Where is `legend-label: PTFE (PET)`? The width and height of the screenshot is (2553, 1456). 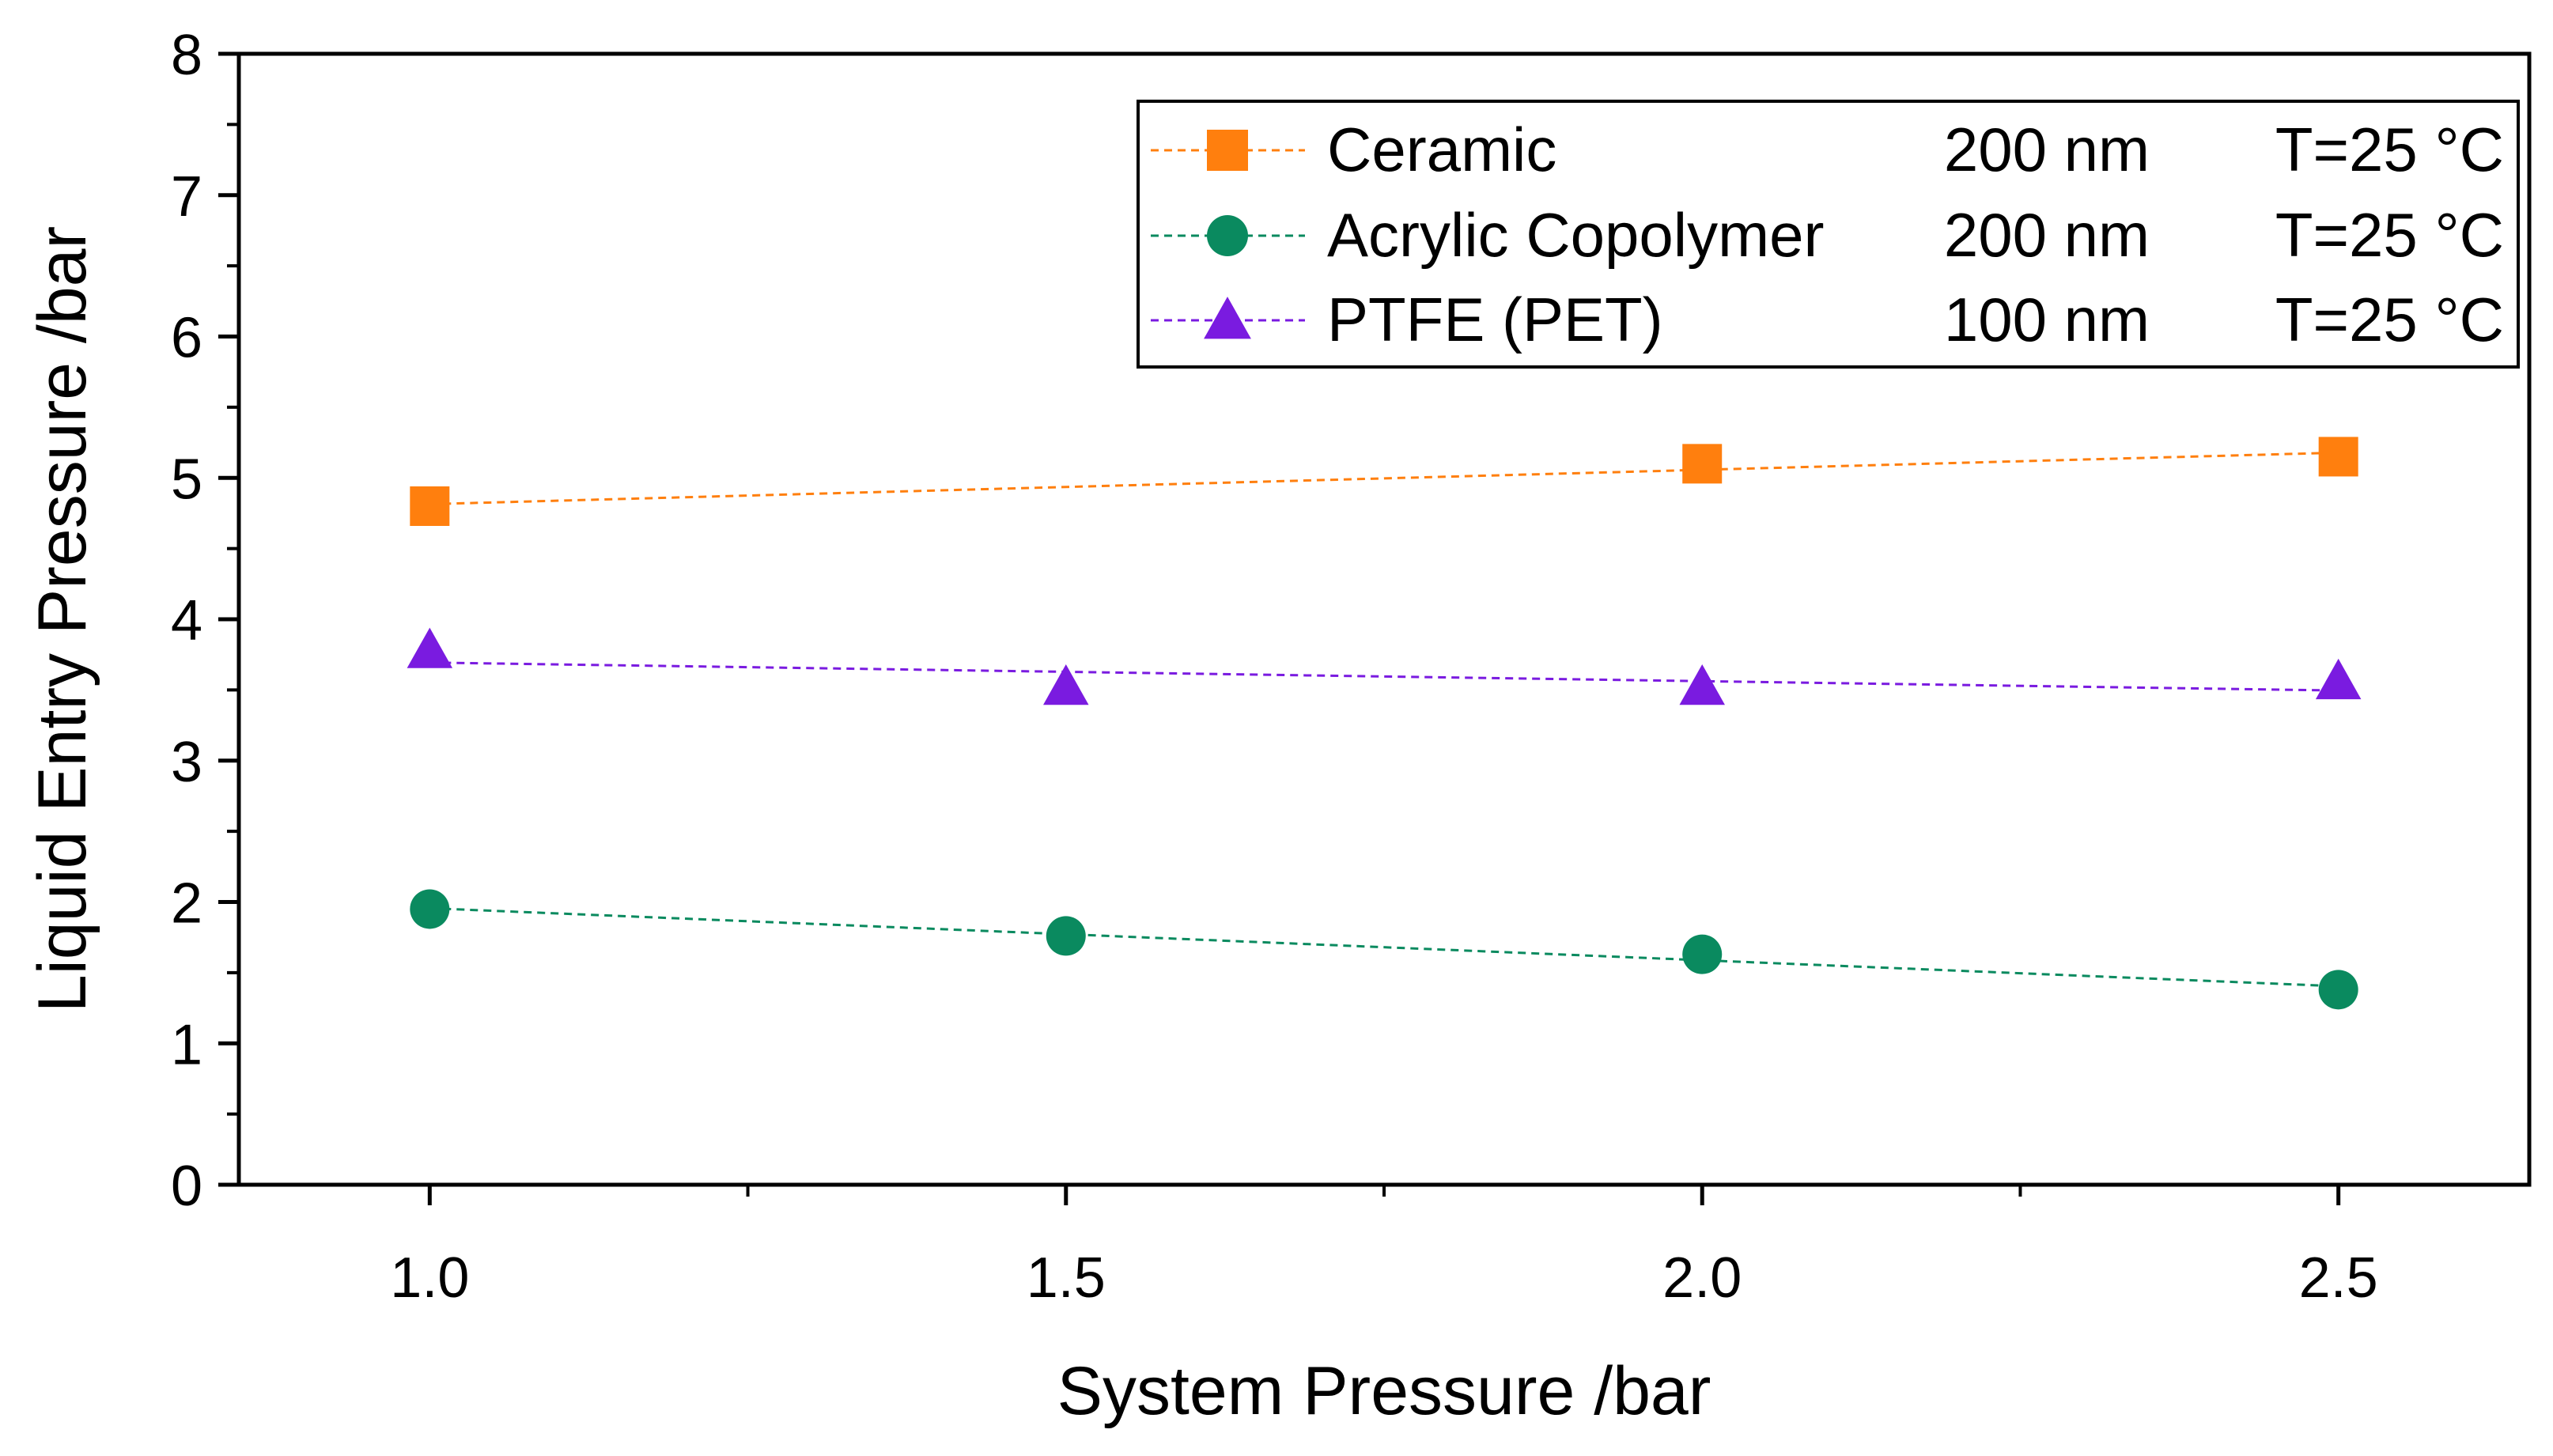 legend-label: PTFE (PET) is located at coordinates (1495, 319).